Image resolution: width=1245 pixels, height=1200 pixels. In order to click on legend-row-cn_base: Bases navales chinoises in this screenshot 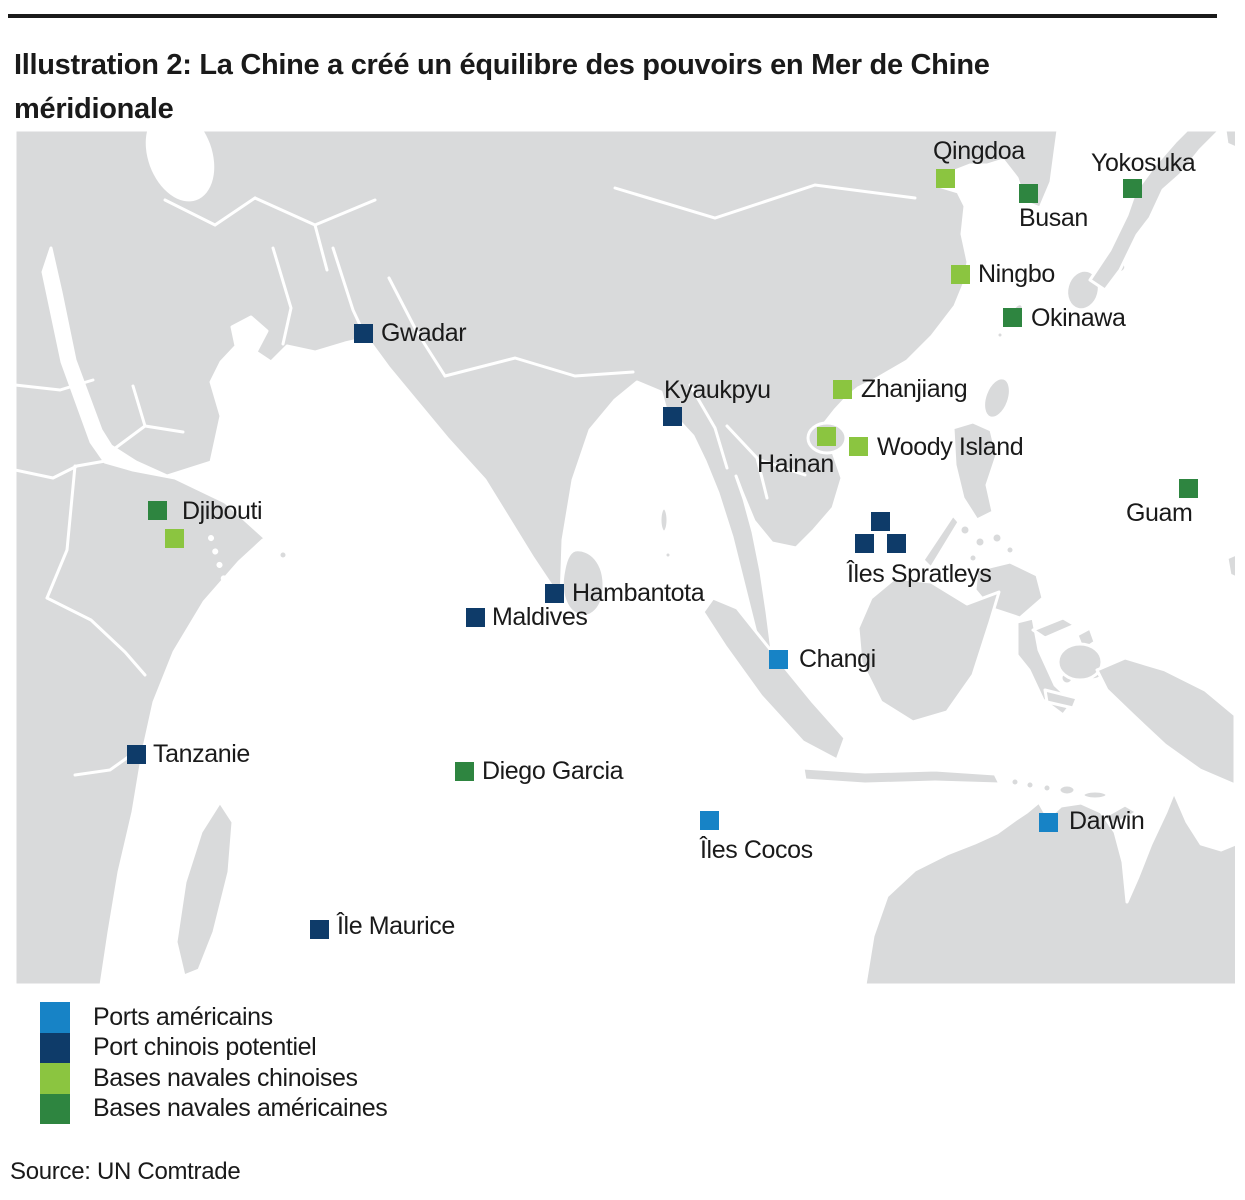, I will do `click(213, 1078)`.